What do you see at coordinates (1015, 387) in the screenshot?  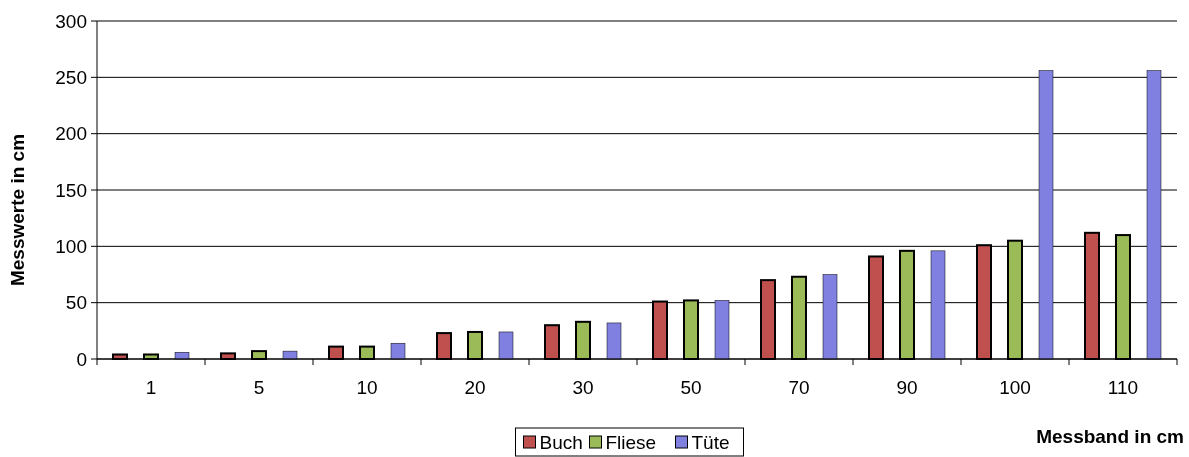 I see `x-tick-label: 100` at bounding box center [1015, 387].